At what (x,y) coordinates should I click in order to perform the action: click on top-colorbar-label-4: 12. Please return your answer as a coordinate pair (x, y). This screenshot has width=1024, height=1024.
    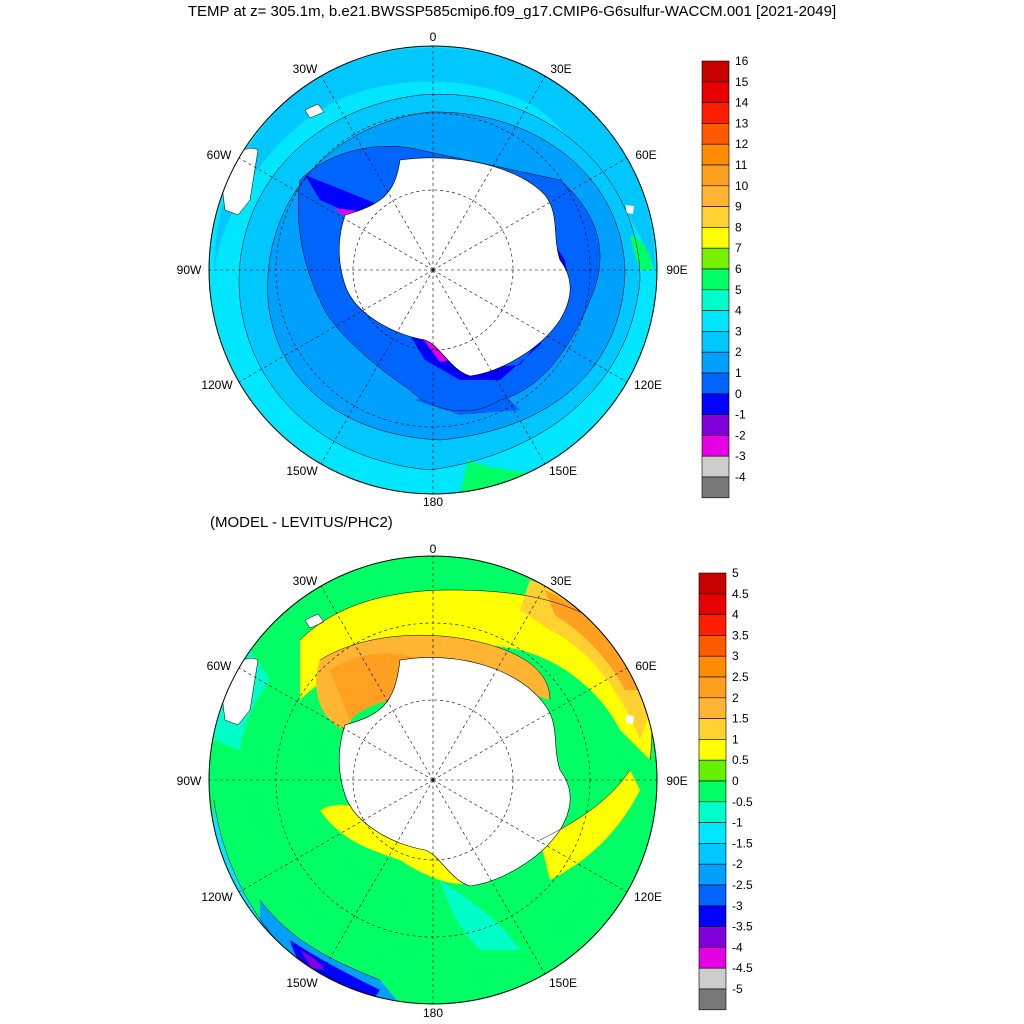
    Looking at the image, I should click on (742, 144).